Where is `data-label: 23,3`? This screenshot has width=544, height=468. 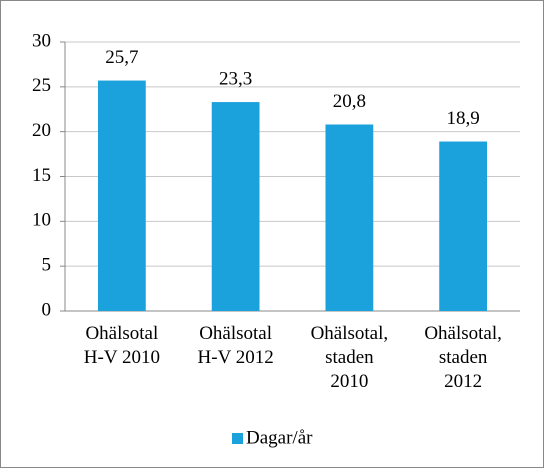 data-label: 23,3 is located at coordinates (235, 78).